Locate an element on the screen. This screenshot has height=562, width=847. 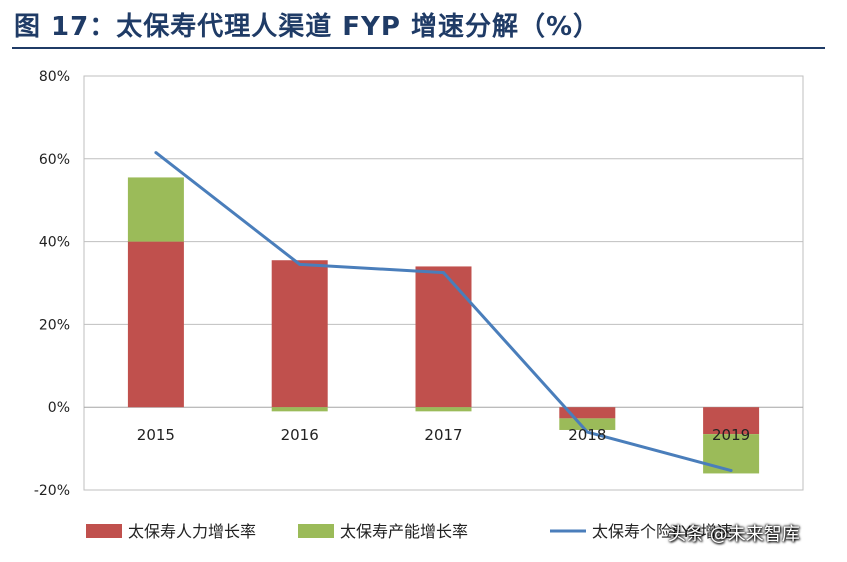
chart-title: 图 17：太保寿代理人渠道 FYP 增速分解（%） is located at coordinates (307, 27).